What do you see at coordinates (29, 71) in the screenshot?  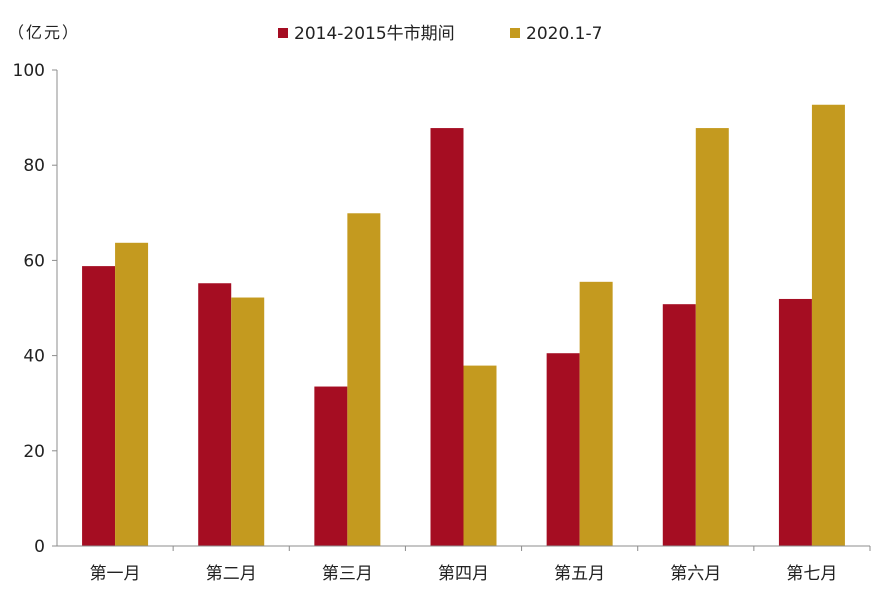 I see `y-tick-label: 100` at bounding box center [29, 71].